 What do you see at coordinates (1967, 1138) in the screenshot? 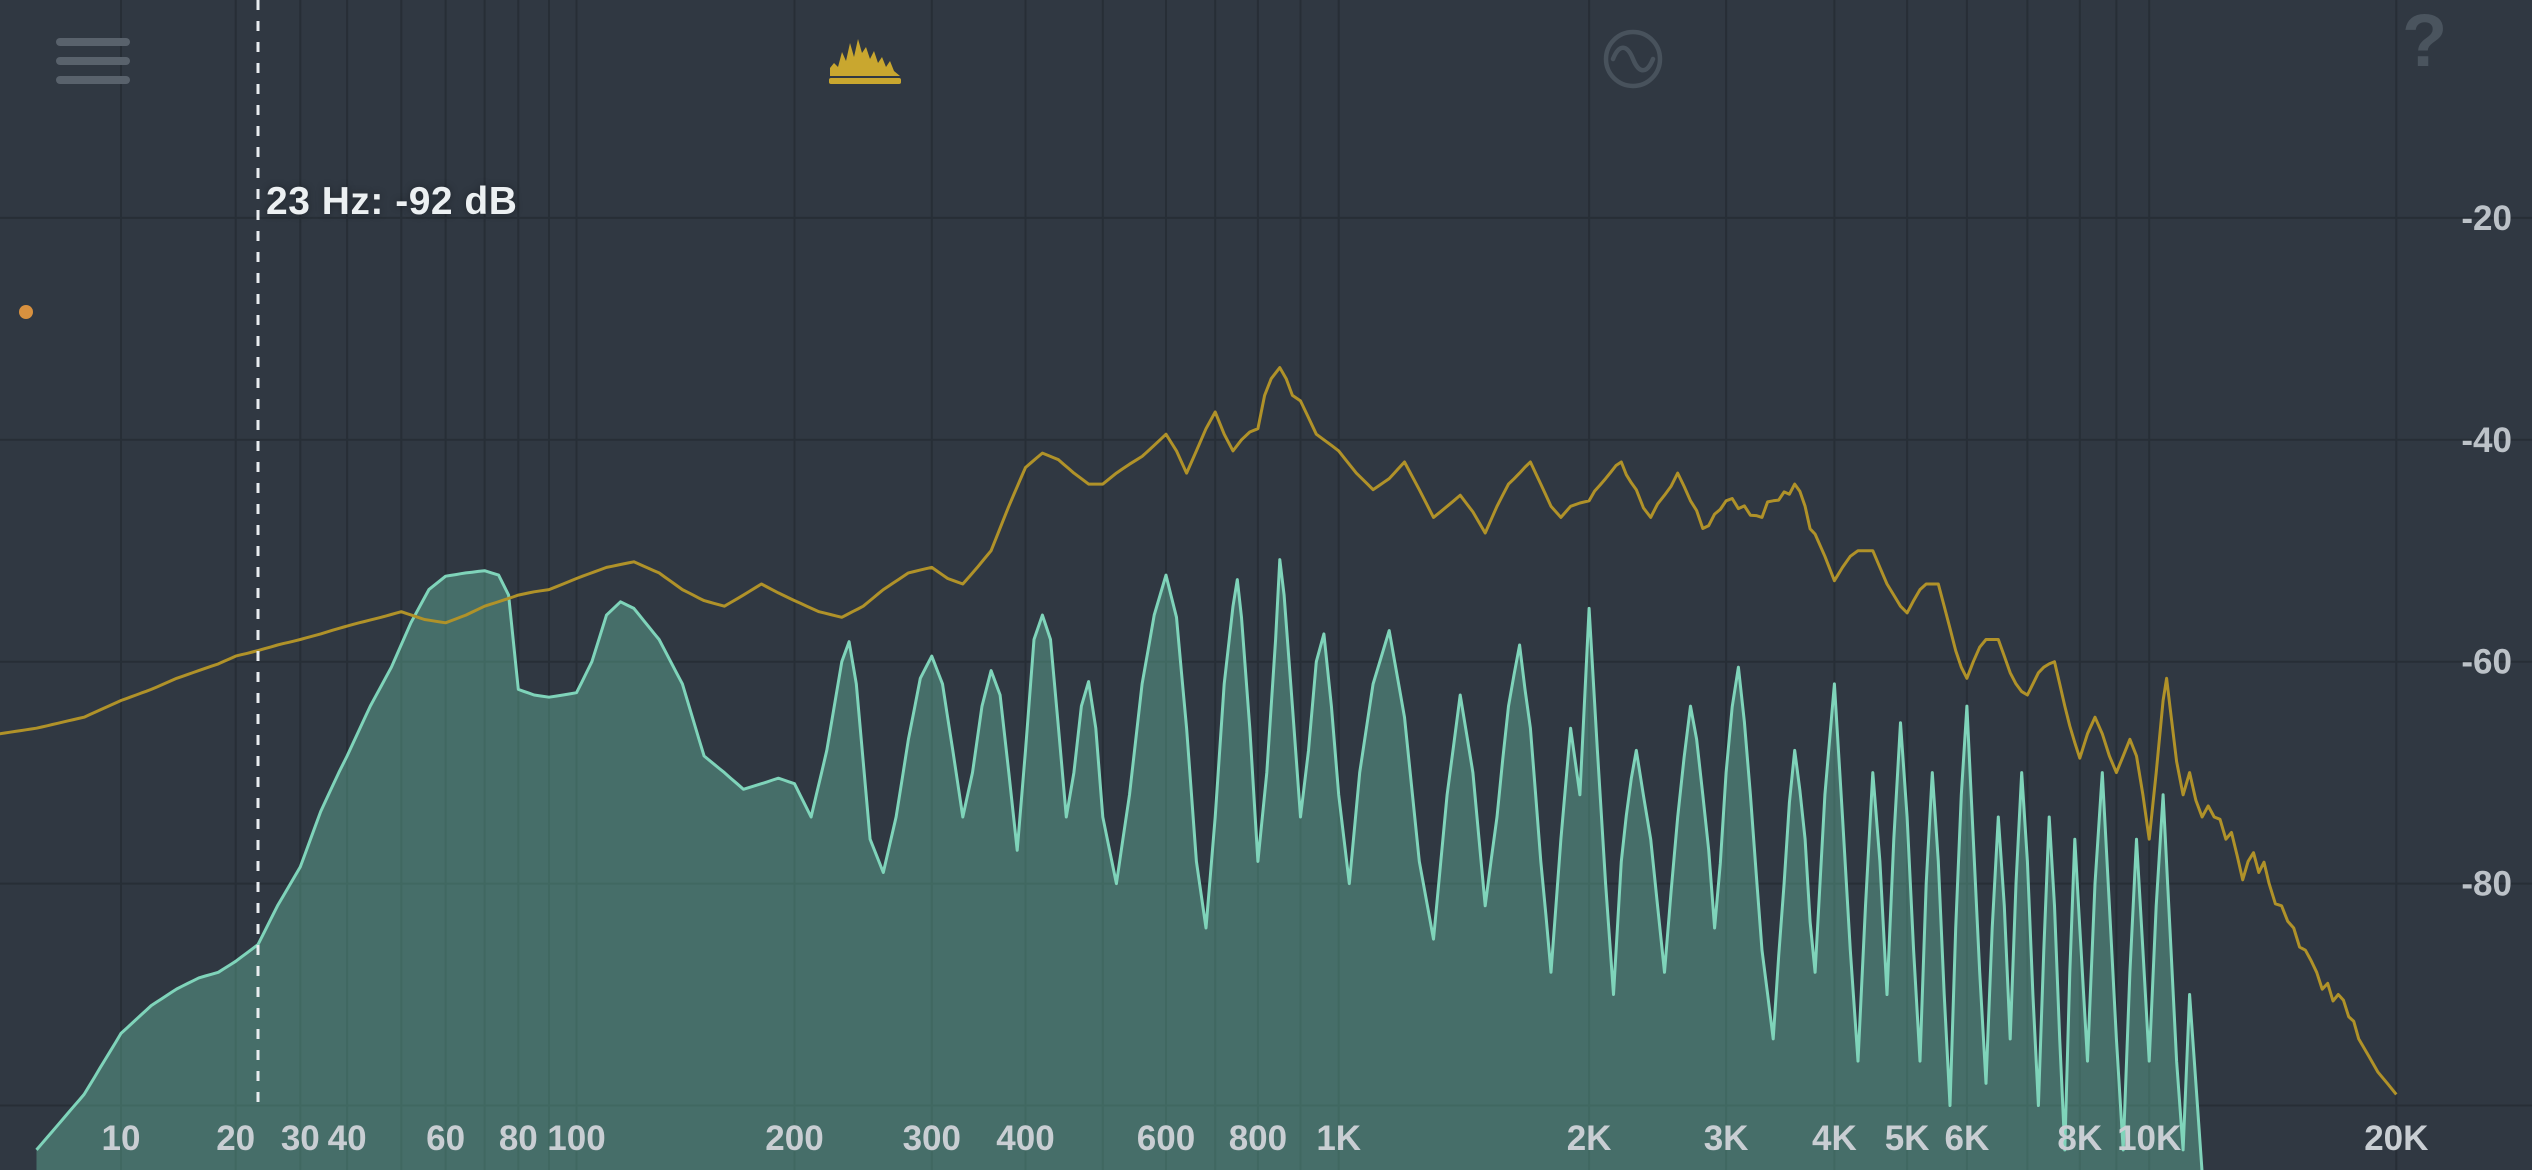
I see `freq-tick-label: 6K` at bounding box center [1967, 1138].